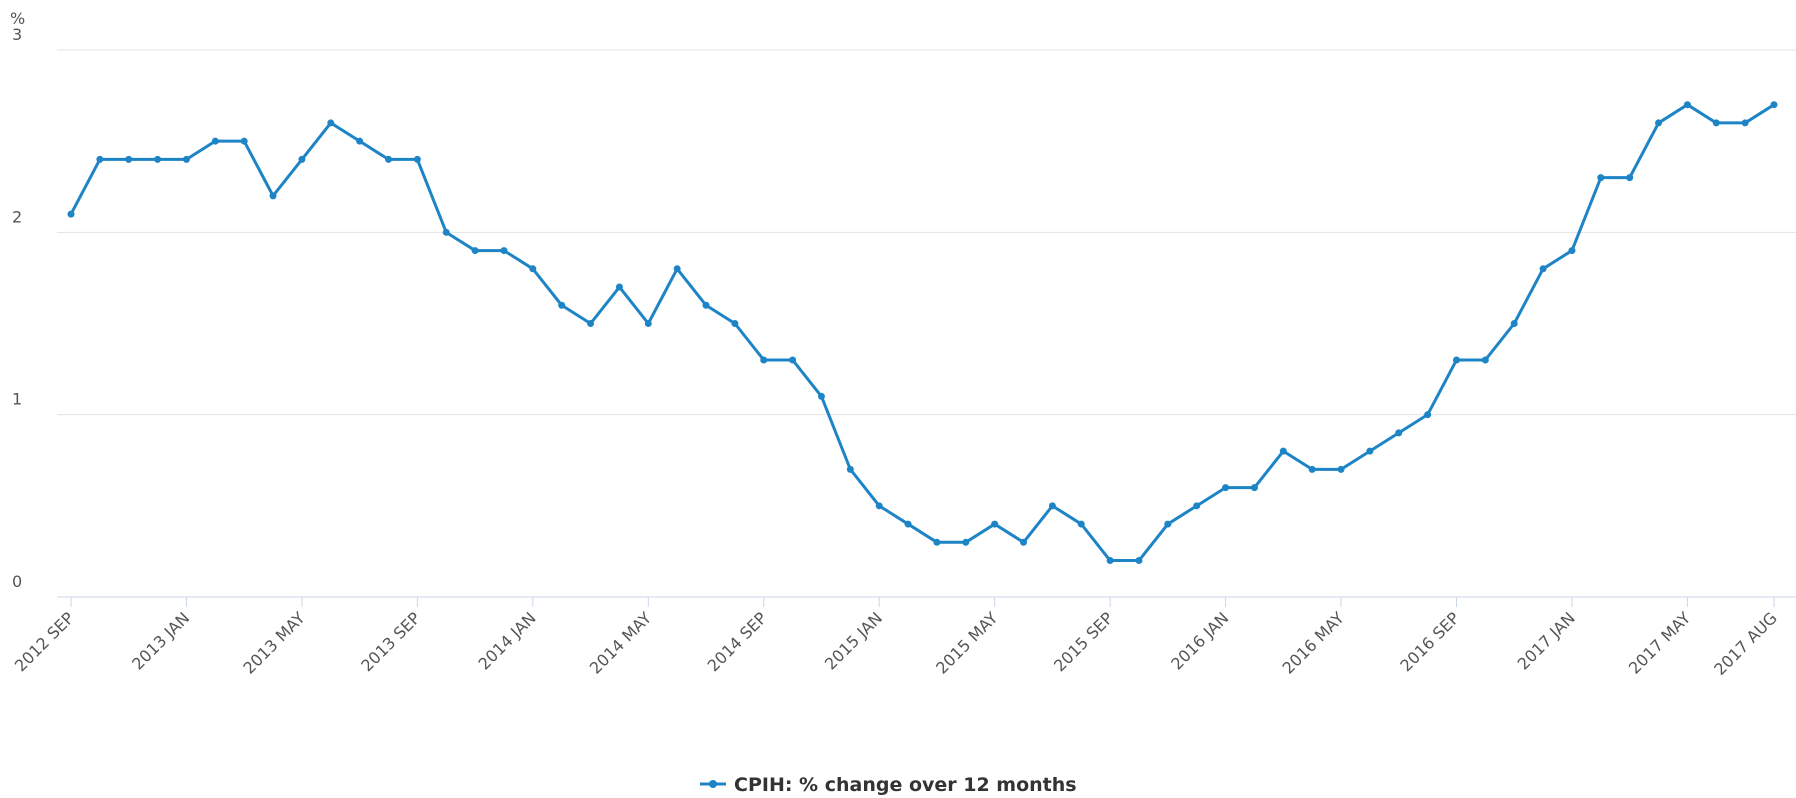  What do you see at coordinates (1660, 643) in the screenshot?
I see `x-tick-label: 2017 MAY` at bounding box center [1660, 643].